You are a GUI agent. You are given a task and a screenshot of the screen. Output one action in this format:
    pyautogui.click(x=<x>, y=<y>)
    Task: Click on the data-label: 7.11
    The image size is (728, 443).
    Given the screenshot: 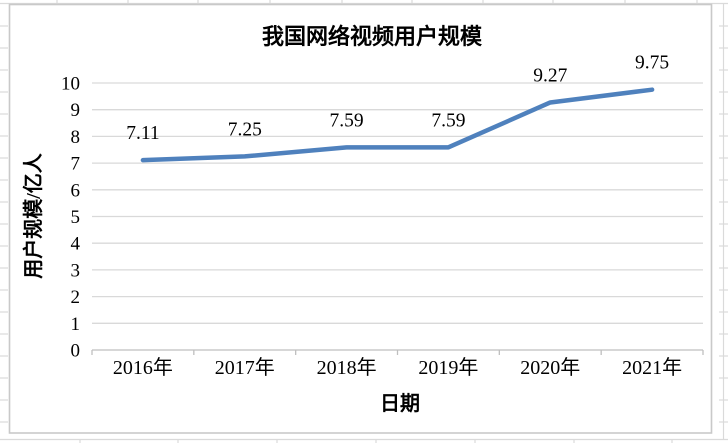 What is the action you would take?
    pyautogui.click(x=142, y=133)
    